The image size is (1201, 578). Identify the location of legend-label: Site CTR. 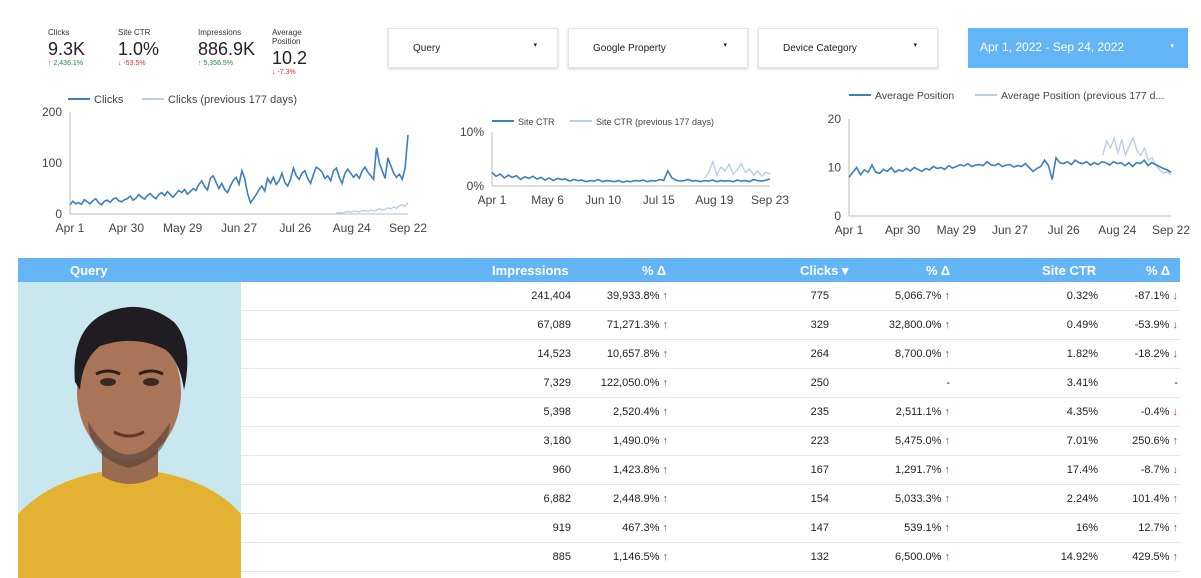
(536, 122).